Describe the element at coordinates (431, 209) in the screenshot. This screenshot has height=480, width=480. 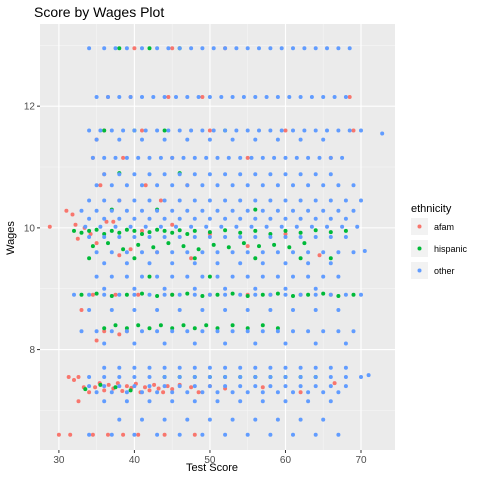
I see `legend-title: ethnicity` at that location.